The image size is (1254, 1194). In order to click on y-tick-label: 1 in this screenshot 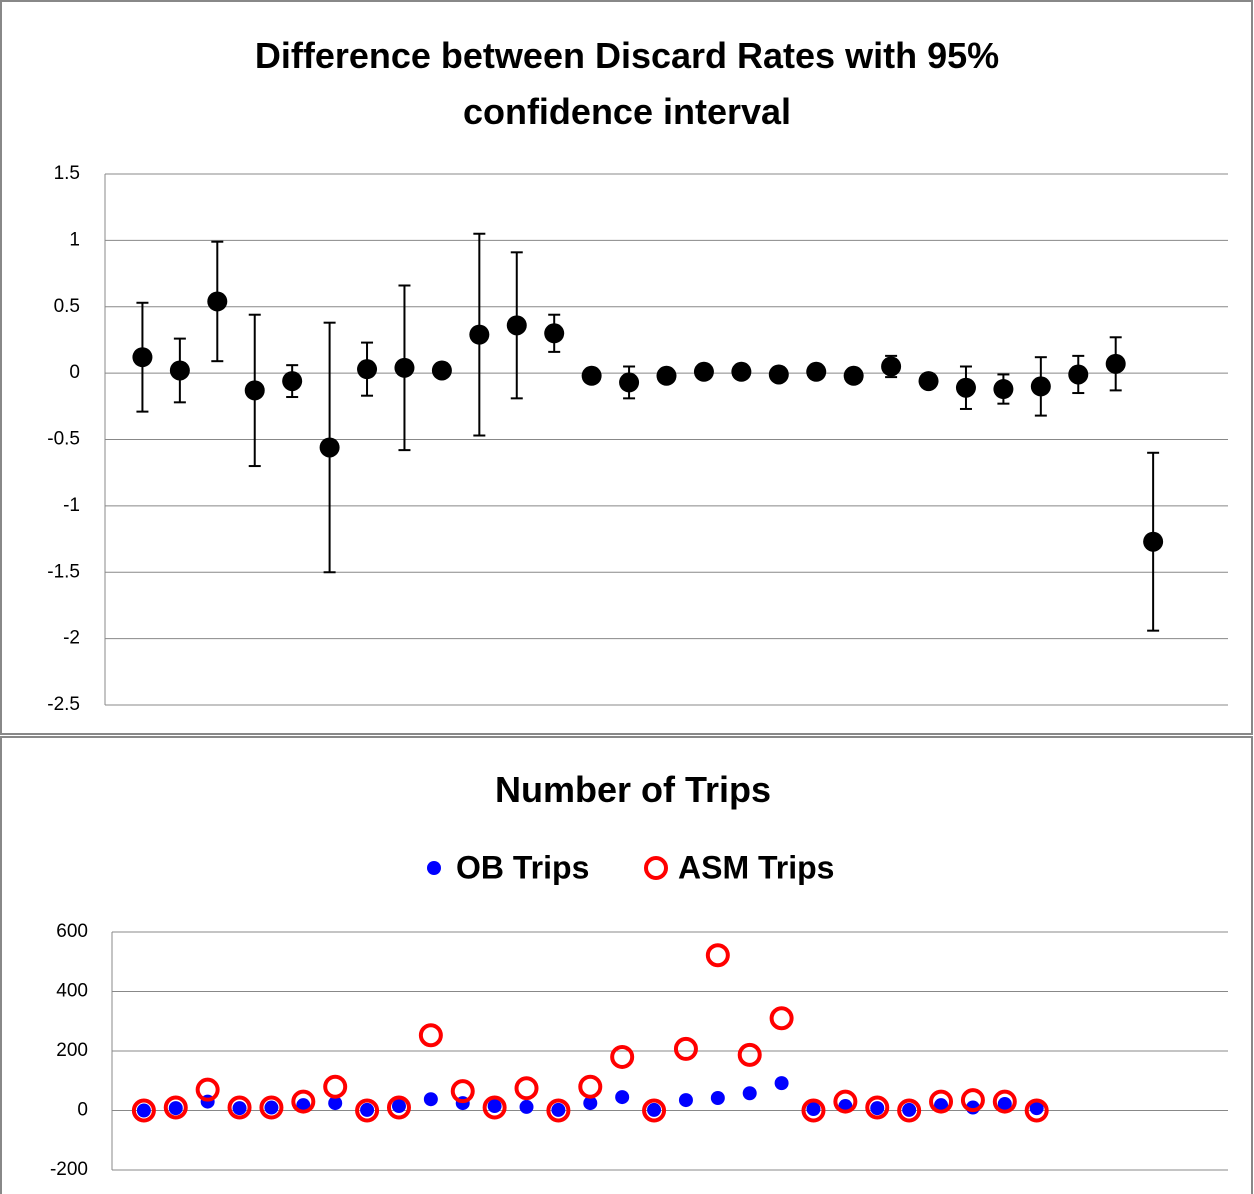, I will do `click(74, 239)`.